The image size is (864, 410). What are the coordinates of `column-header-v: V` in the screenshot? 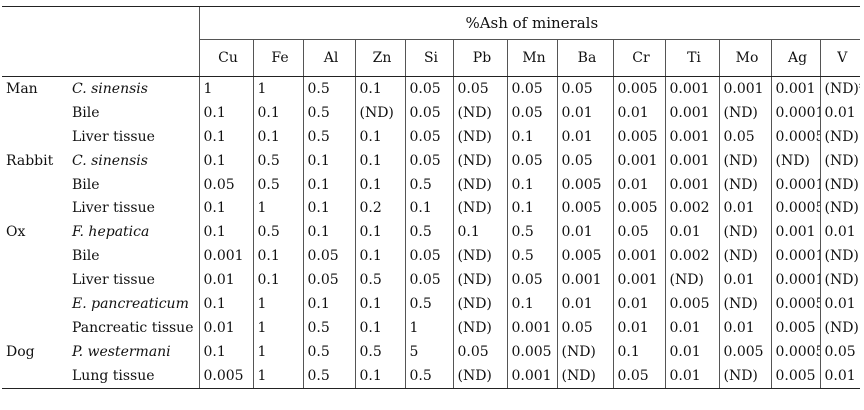 It's located at (840, 58).